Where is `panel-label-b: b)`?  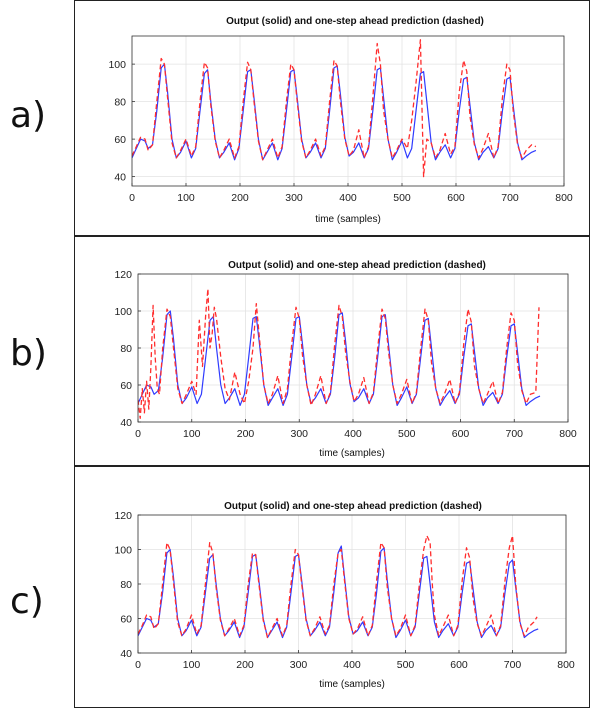 panel-label-b: b) is located at coordinates (28, 353).